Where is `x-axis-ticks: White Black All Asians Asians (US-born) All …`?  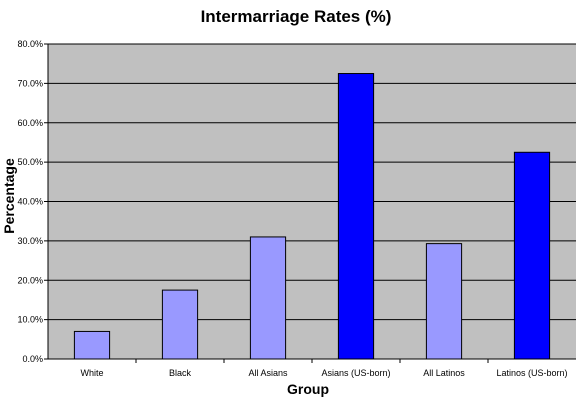
x-axis-ticks: White Black All Asians Asians (US-born) All … is located at coordinates (324, 368).